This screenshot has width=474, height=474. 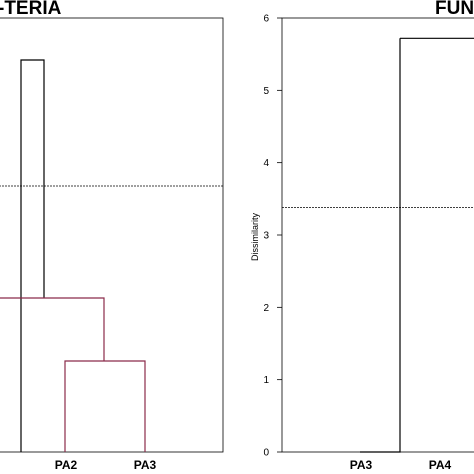 I want to click on fungi-y-tick-label-2: 2, so click(x=266, y=308).